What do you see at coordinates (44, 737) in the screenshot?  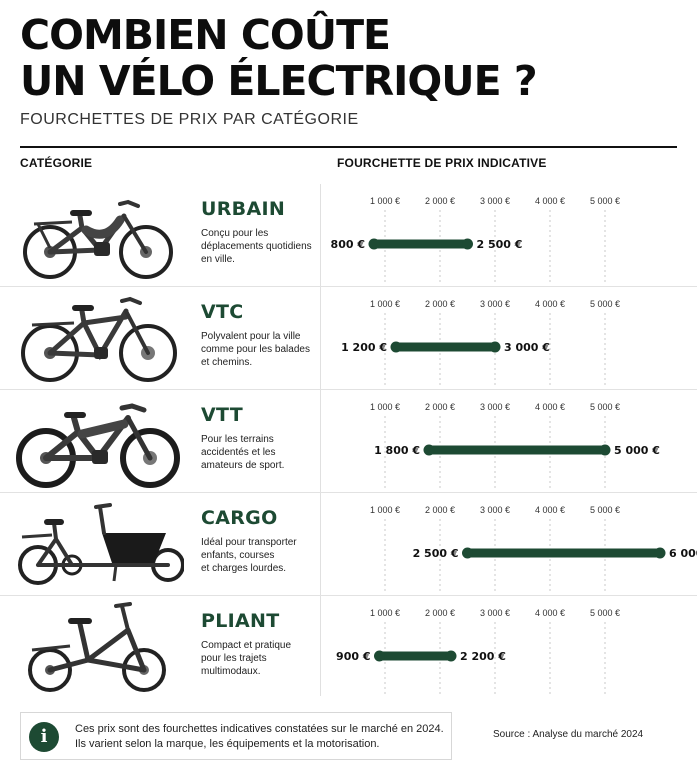 I see `info-icon: i` at bounding box center [44, 737].